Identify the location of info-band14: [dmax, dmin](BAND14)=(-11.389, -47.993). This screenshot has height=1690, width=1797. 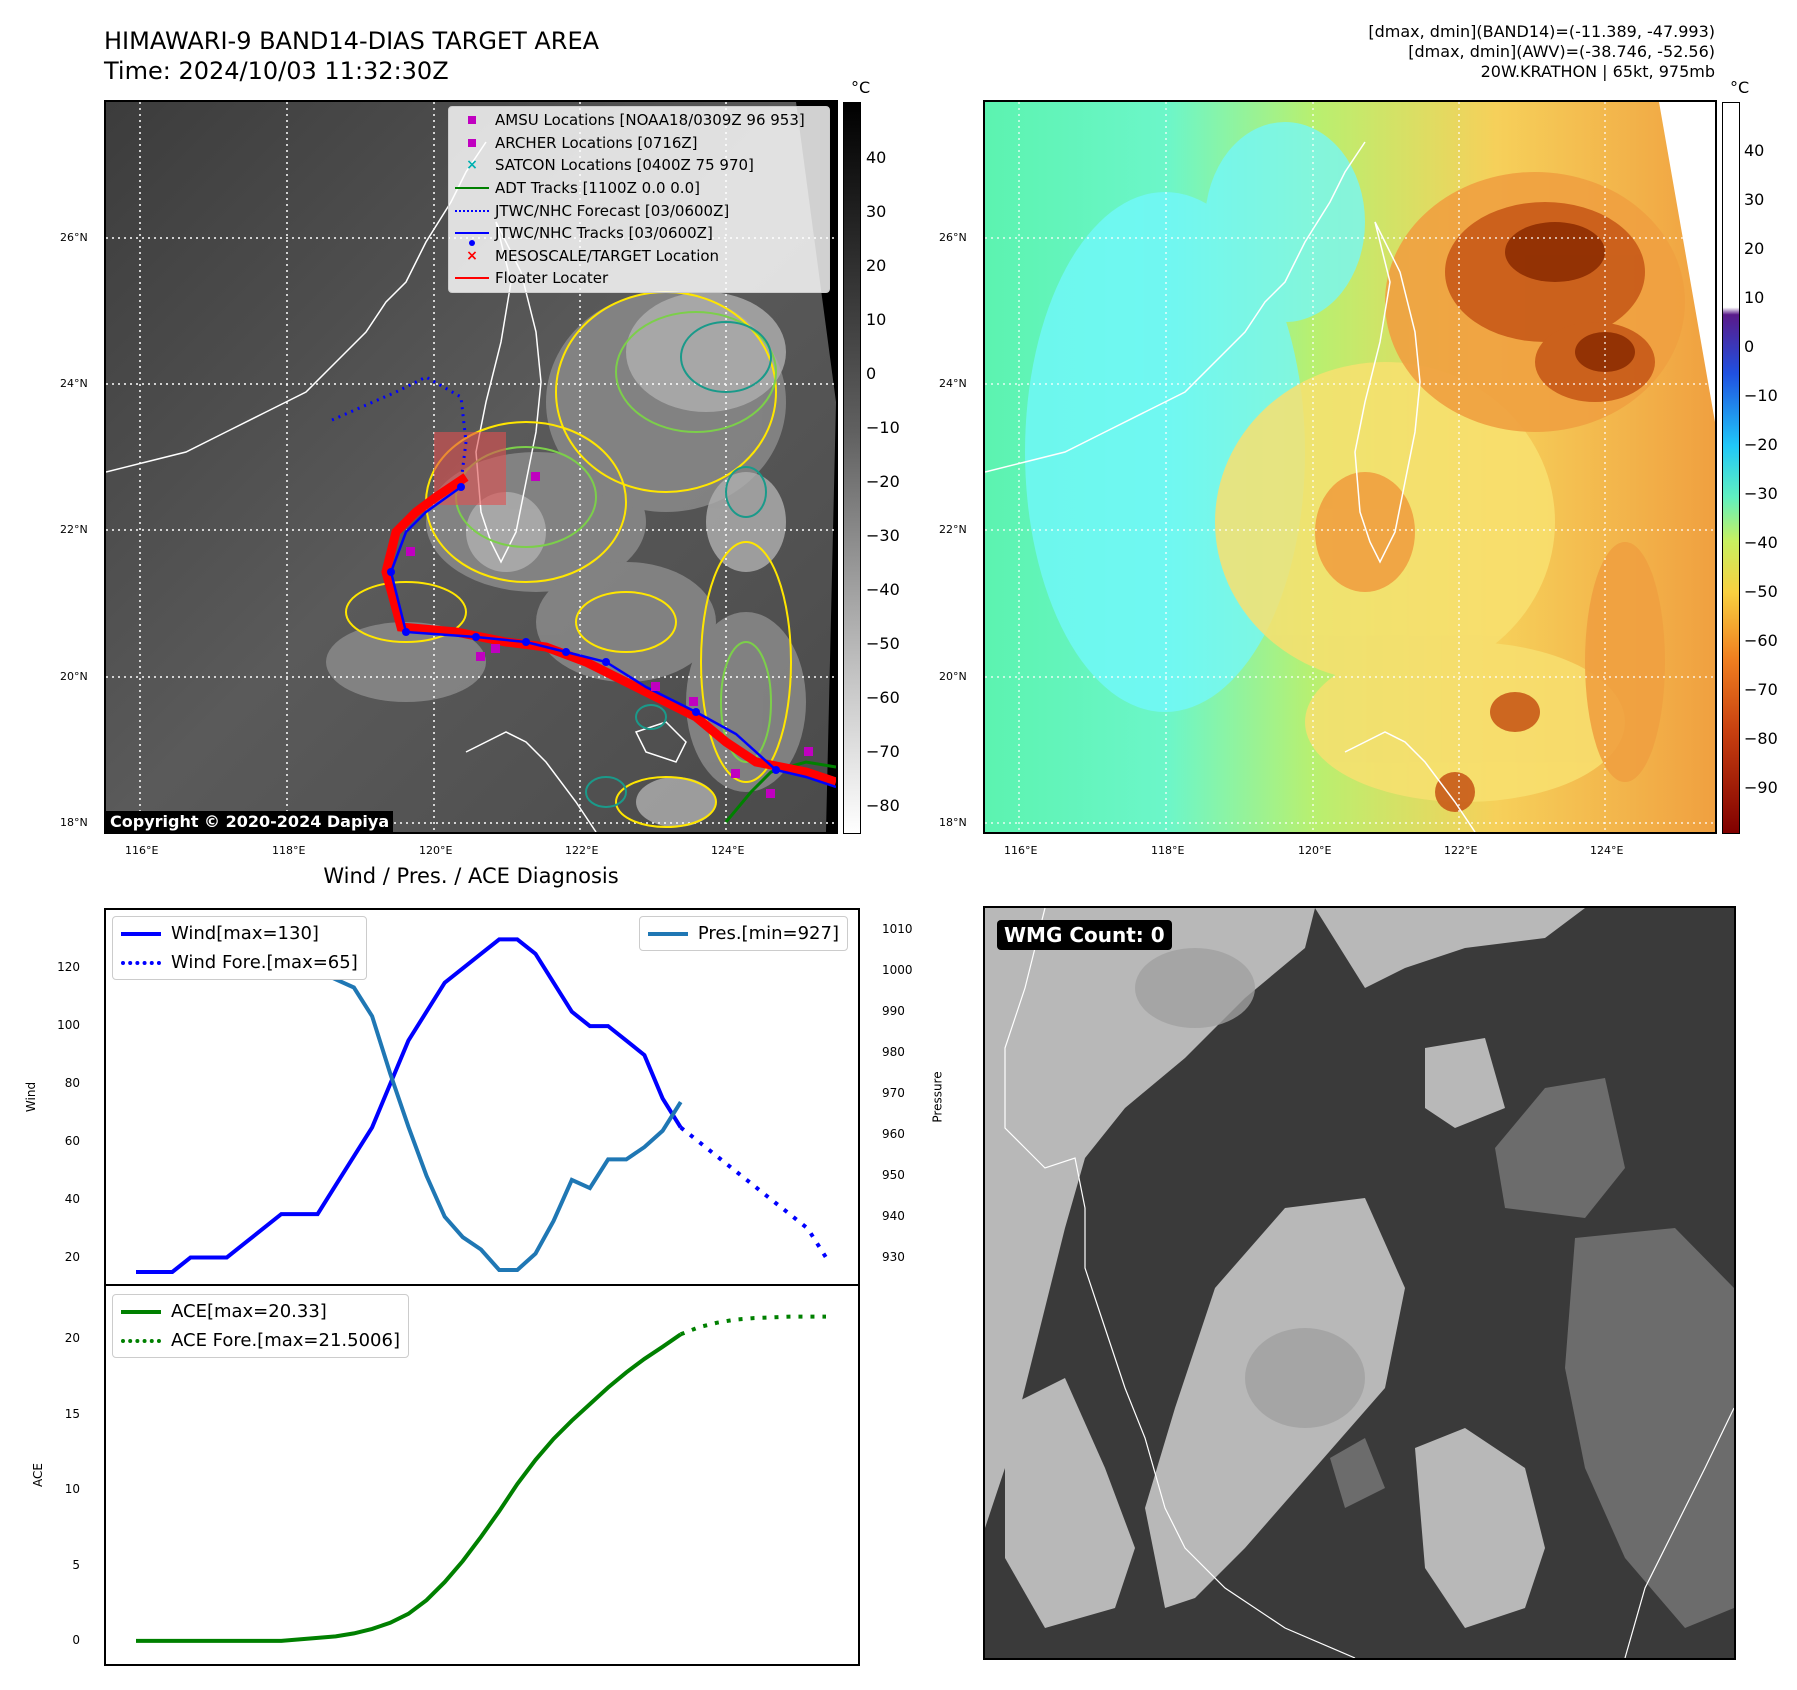
(1541, 31).